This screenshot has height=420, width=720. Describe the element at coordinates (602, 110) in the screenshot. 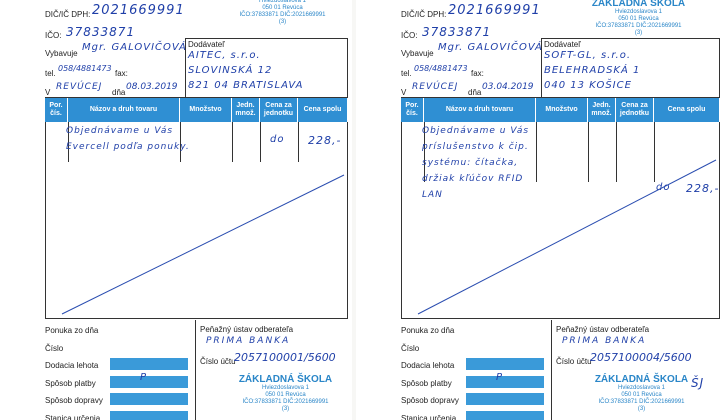

I see `column-header: Jedn. množ.` at that location.